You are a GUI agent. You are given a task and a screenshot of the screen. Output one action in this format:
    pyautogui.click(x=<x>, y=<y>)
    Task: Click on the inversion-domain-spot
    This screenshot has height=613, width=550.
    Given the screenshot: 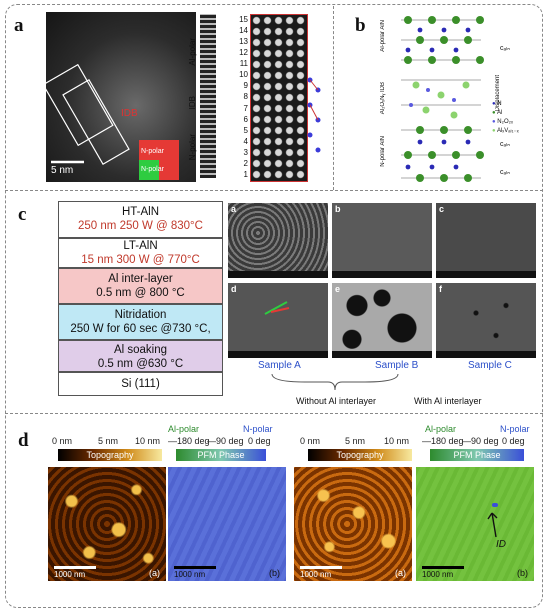 What is the action you would take?
    pyautogui.click(x=495, y=505)
    